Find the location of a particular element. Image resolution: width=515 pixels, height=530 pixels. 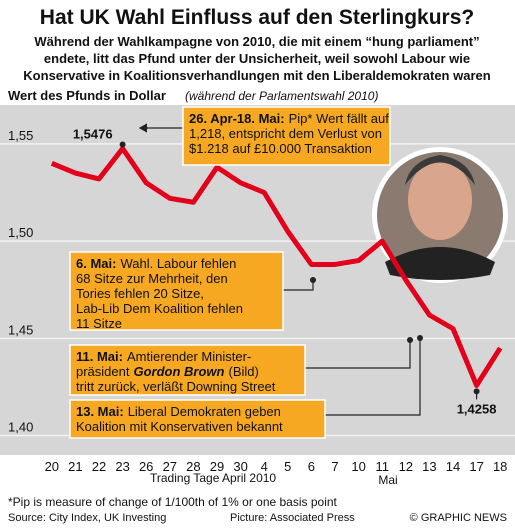

annotation-line: präsident is located at coordinates (103, 371).